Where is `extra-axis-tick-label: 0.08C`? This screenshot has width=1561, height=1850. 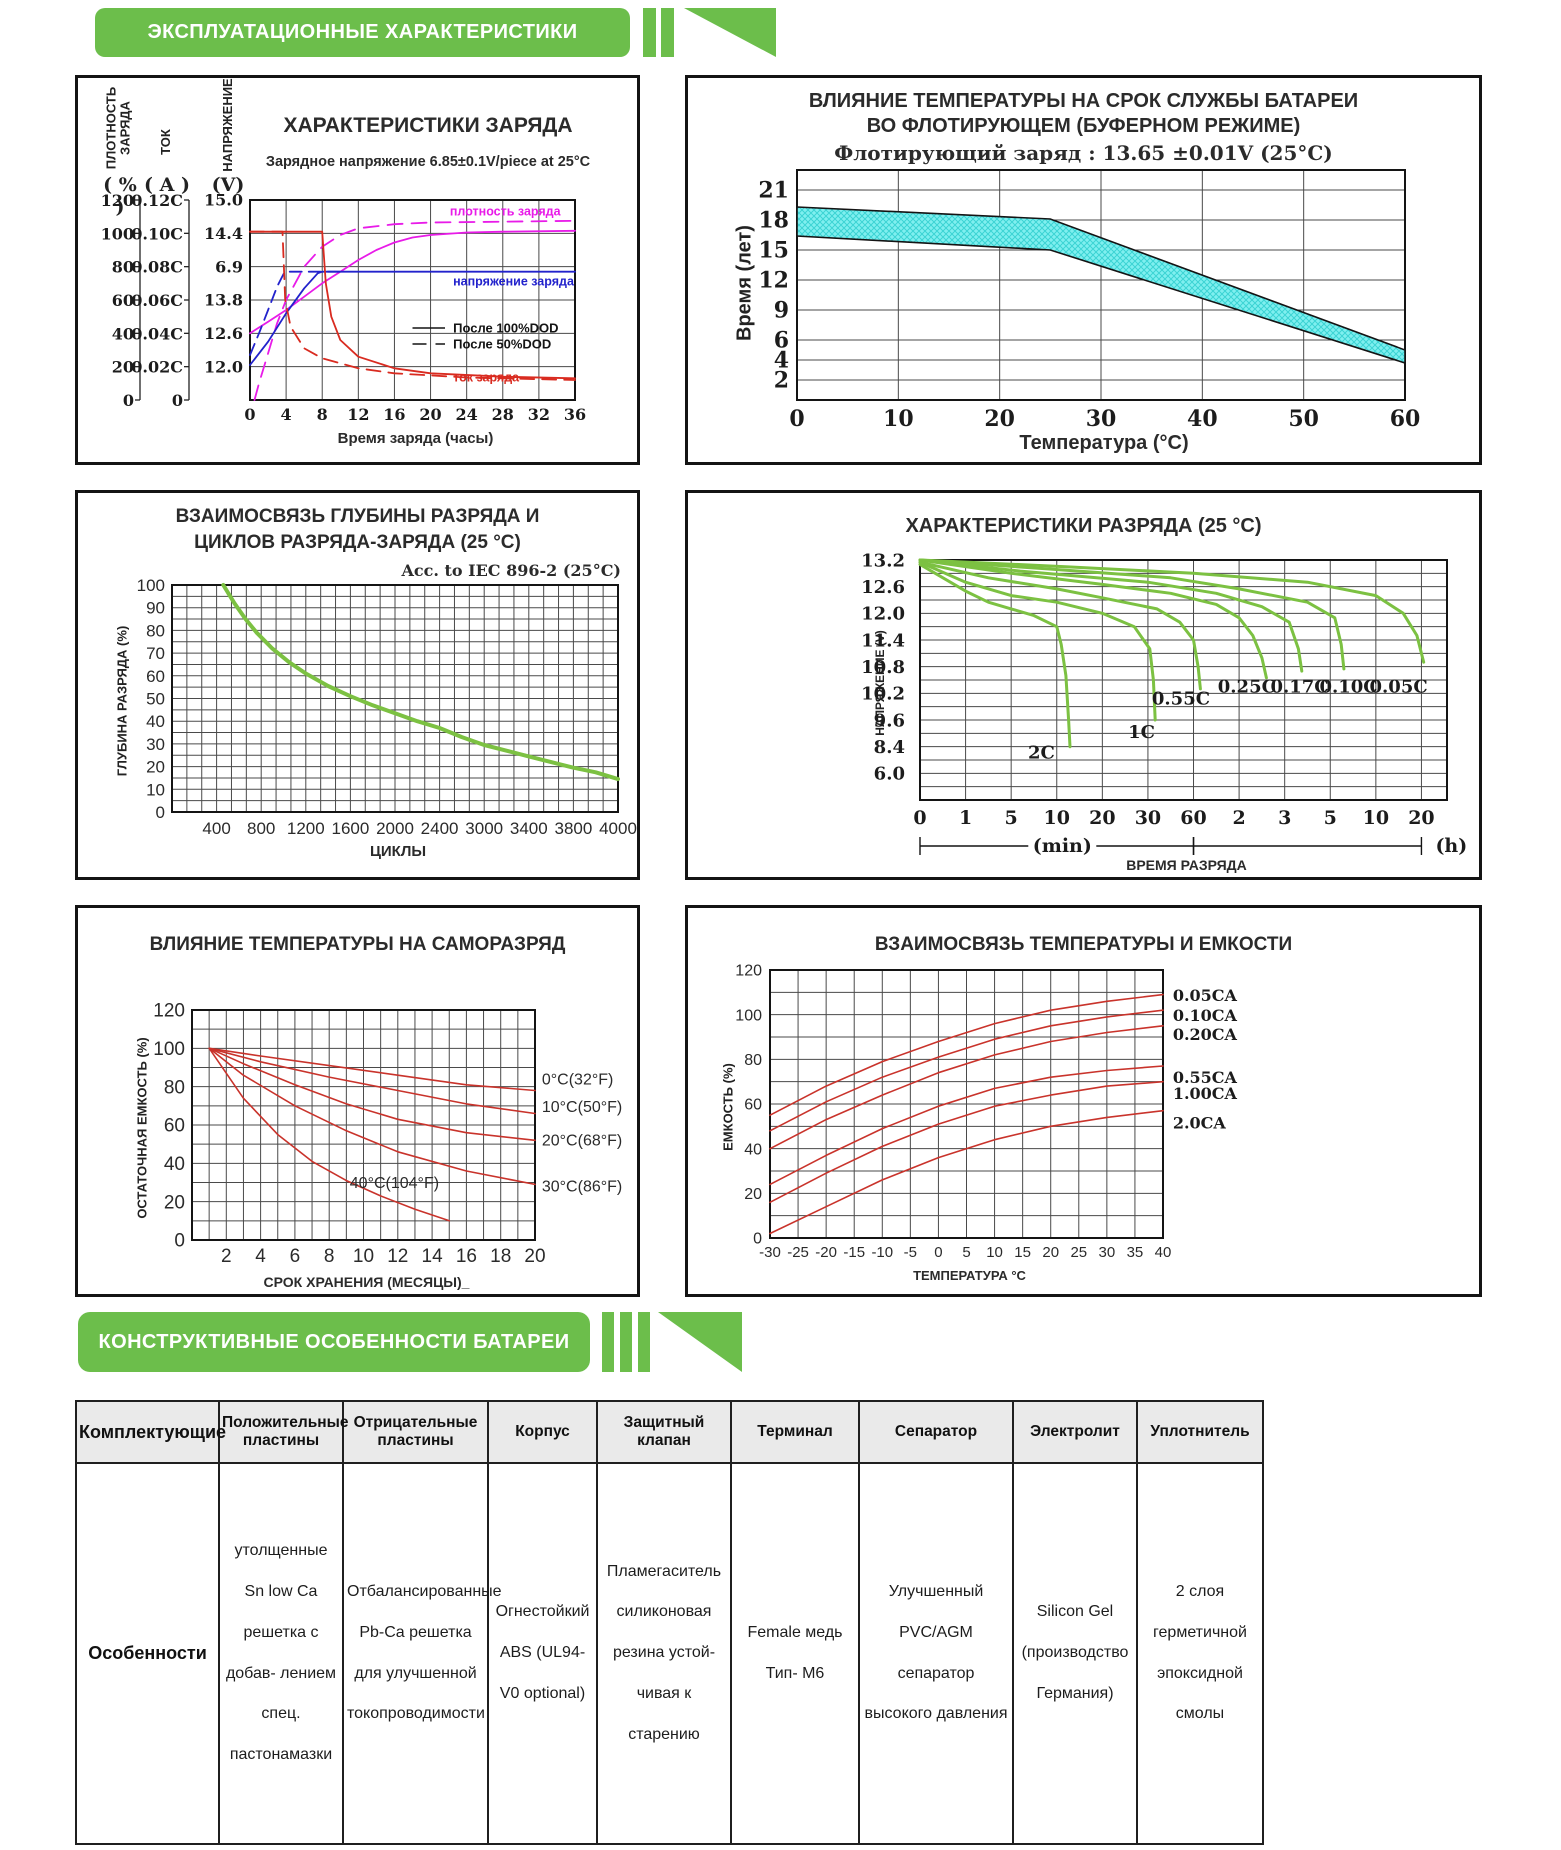
extra-axis-tick-label: 0.08C is located at coordinates (157, 267).